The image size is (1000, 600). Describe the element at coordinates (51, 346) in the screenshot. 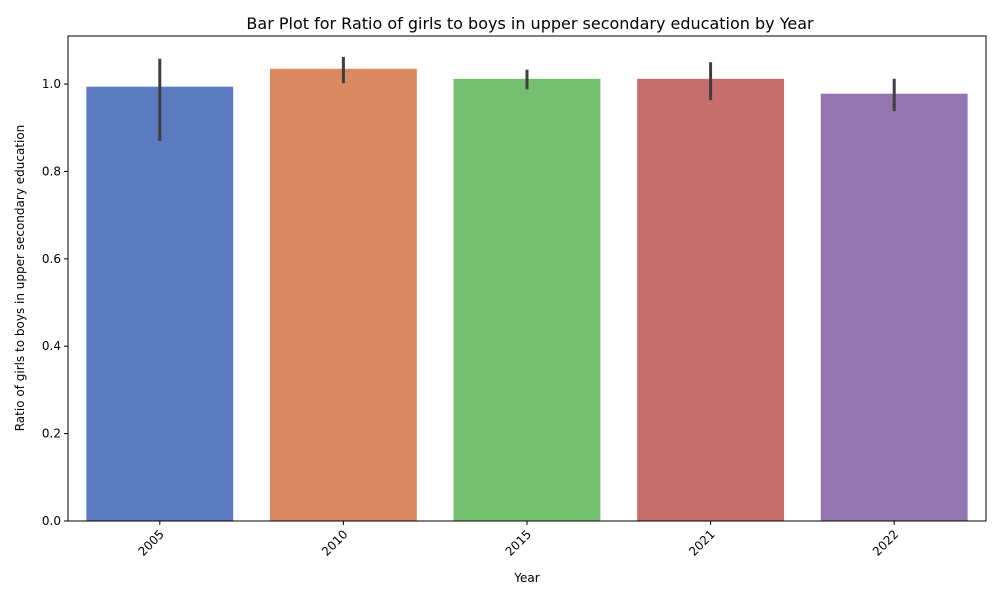

I see `y-tick-label: 0.4` at that location.